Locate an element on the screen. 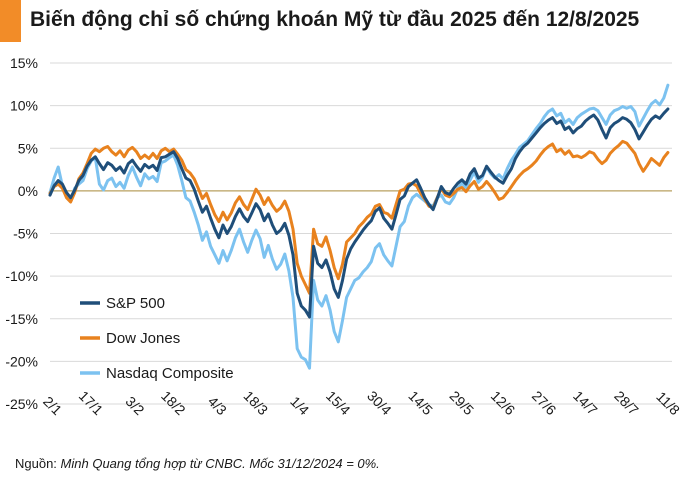 The height and width of the screenshot is (478, 700). y-tick-label: -5% is located at coordinates (25, 234).